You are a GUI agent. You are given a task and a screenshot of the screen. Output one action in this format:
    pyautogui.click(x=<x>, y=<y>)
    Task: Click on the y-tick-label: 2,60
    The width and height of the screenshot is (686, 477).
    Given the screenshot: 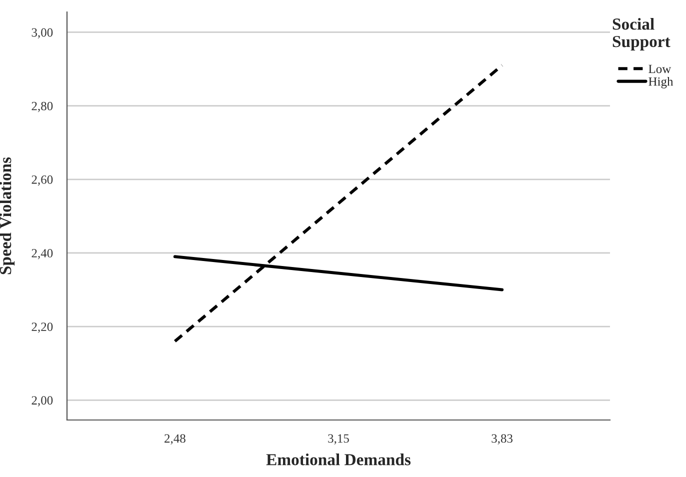 What is the action you would take?
    pyautogui.click(x=42, y=180)
    